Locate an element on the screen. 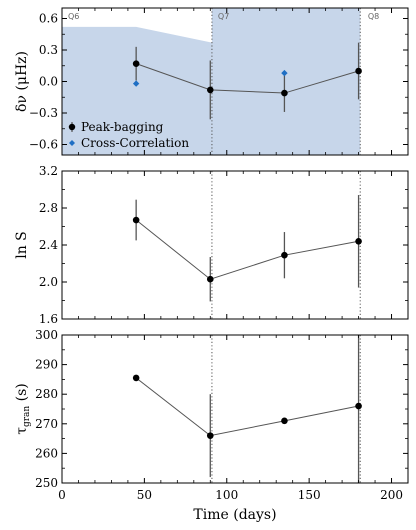  x-tick-label: 100 is located at coordinates (226, 495).